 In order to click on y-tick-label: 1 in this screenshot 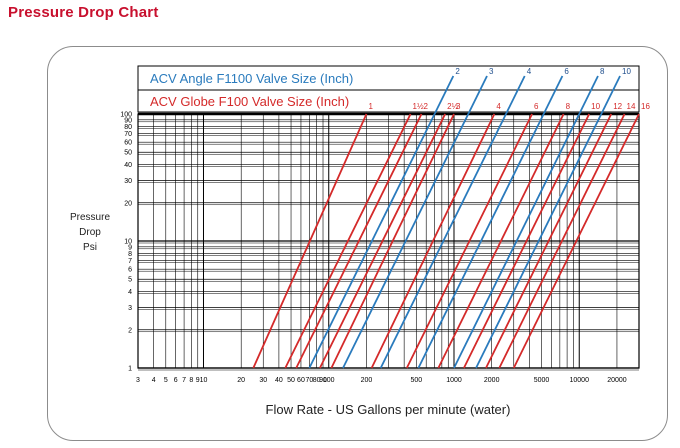, I will do `click(130, 369)`.